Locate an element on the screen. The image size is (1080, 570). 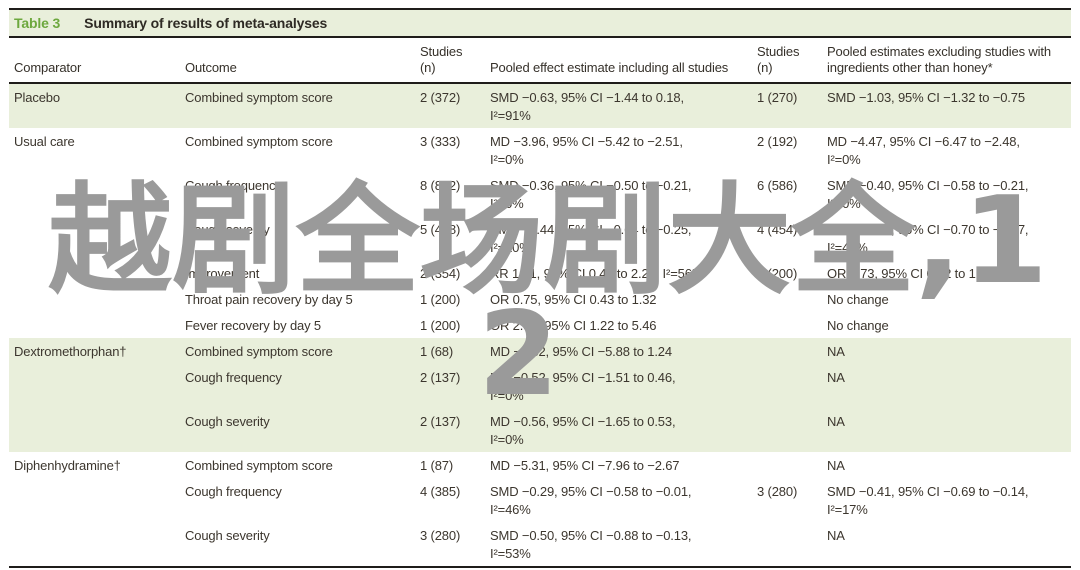
pooled-including-cell: MD −3.96, 95% CI −5.42 to −2.51, I²=0% is located at coordinates (623, 150).